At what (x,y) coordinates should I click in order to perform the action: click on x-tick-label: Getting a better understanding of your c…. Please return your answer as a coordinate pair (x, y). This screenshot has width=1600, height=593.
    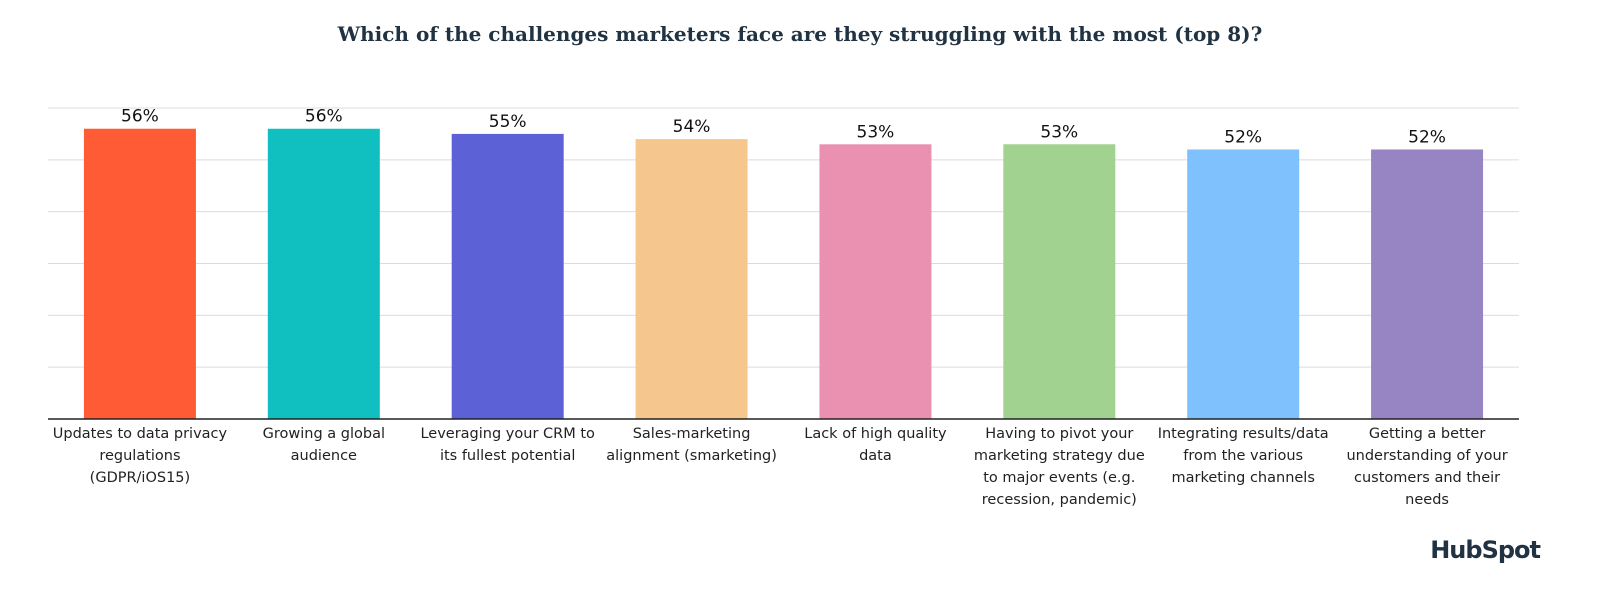
    Looking at the image, I should click on (1427, 467).